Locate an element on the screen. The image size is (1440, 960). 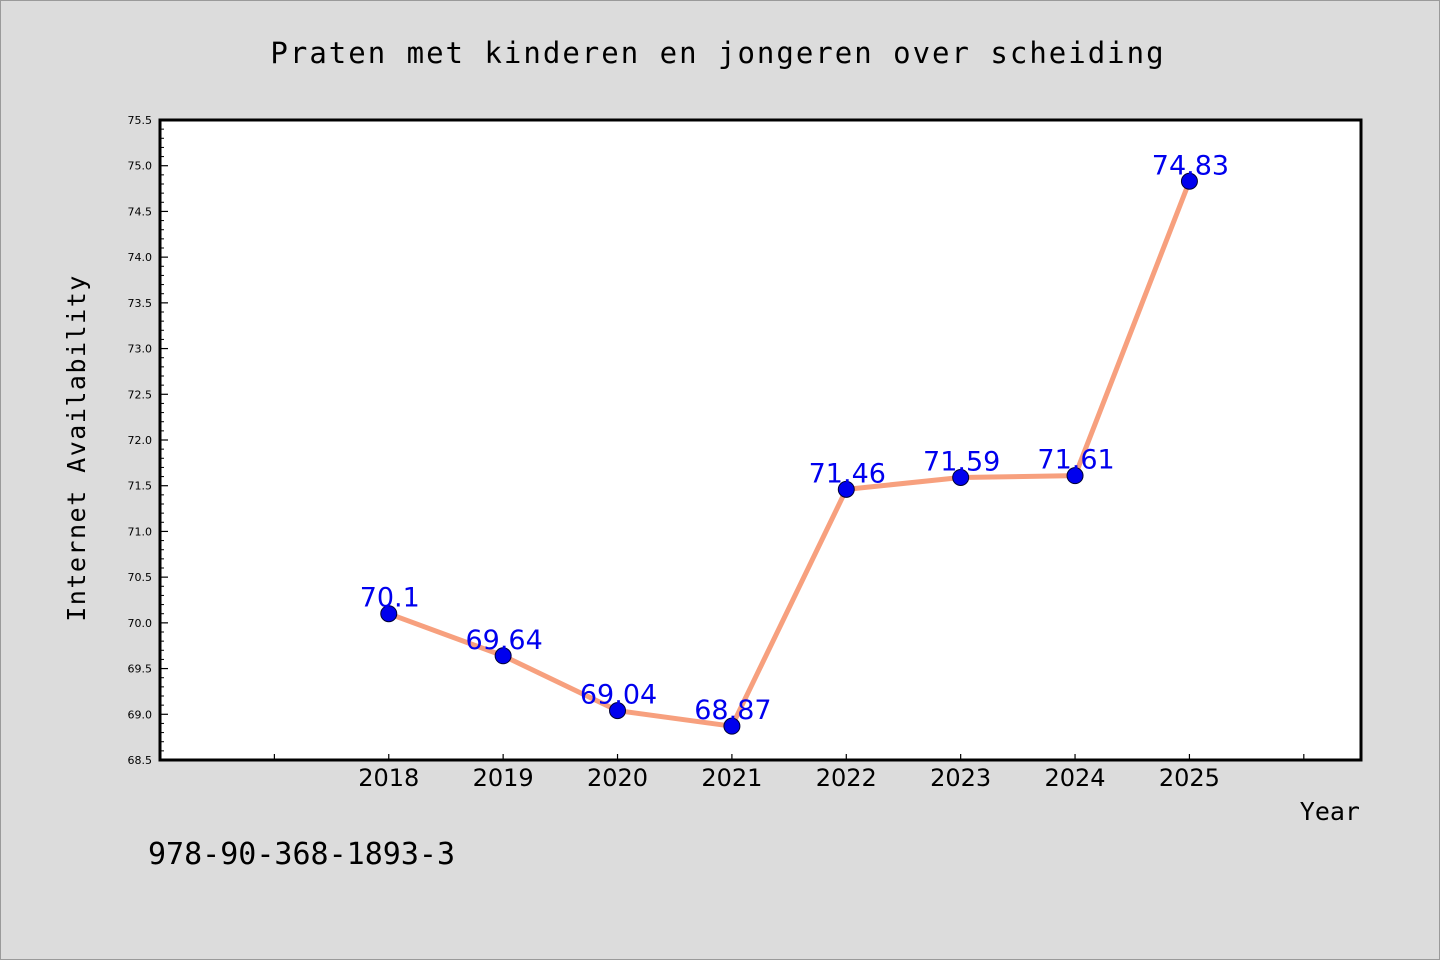
x-tick-label: 2019 is located at coordinates (503, 778).